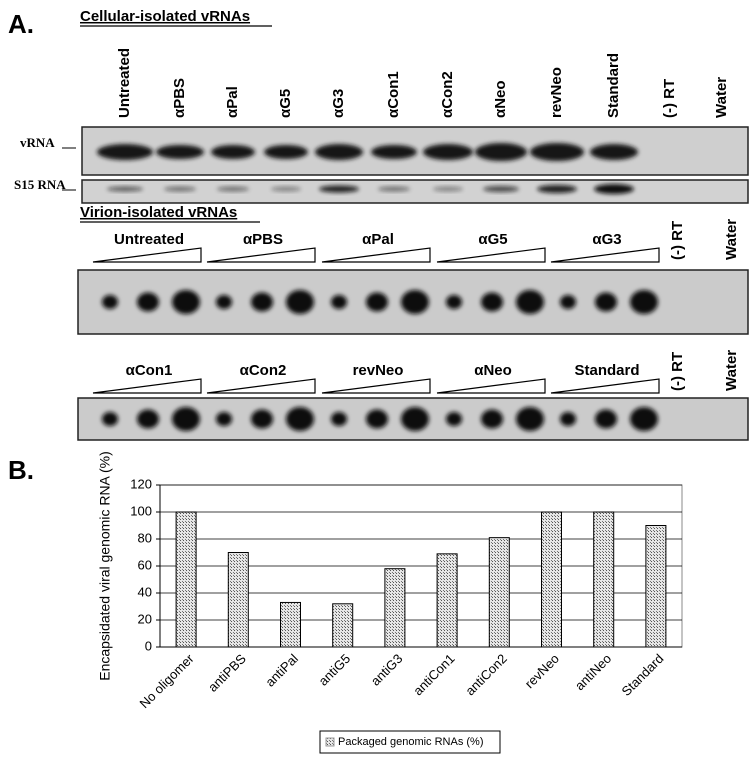 This screenshot has height=761, width=754. I want to click on lane-label: αPBS, so click(179, 98).